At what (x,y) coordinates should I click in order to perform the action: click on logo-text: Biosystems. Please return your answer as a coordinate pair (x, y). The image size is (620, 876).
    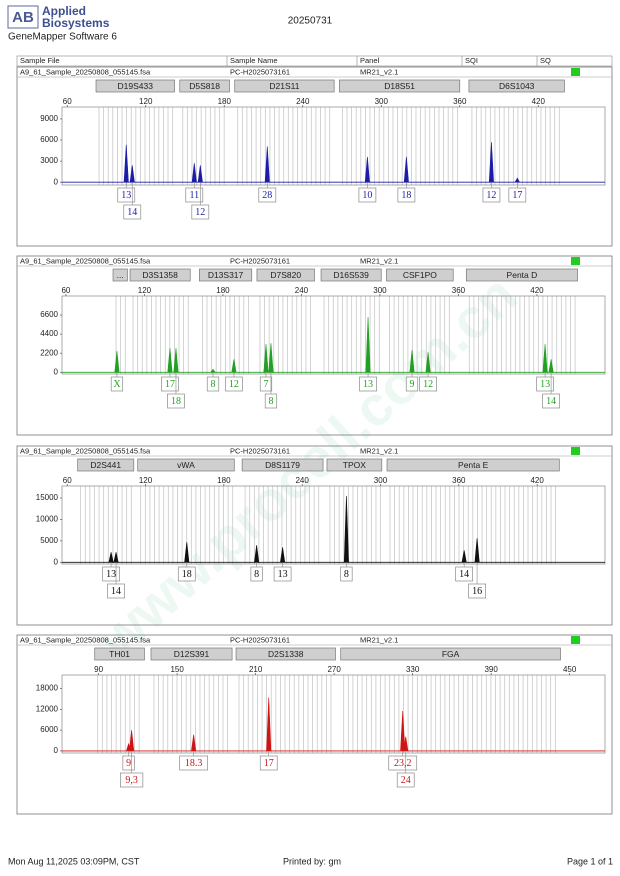
    Looking at the image, I should click on (76, 23).